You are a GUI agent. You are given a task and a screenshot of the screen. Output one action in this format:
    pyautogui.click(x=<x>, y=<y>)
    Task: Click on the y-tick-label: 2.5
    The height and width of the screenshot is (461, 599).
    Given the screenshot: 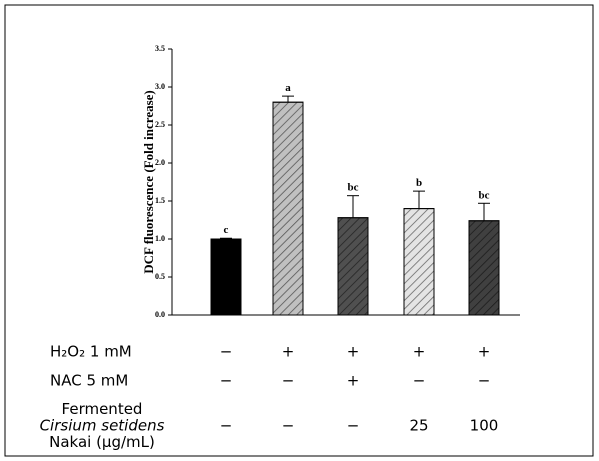 What is the action you would take?
    pyautogui.click(x=160, y=124)
    